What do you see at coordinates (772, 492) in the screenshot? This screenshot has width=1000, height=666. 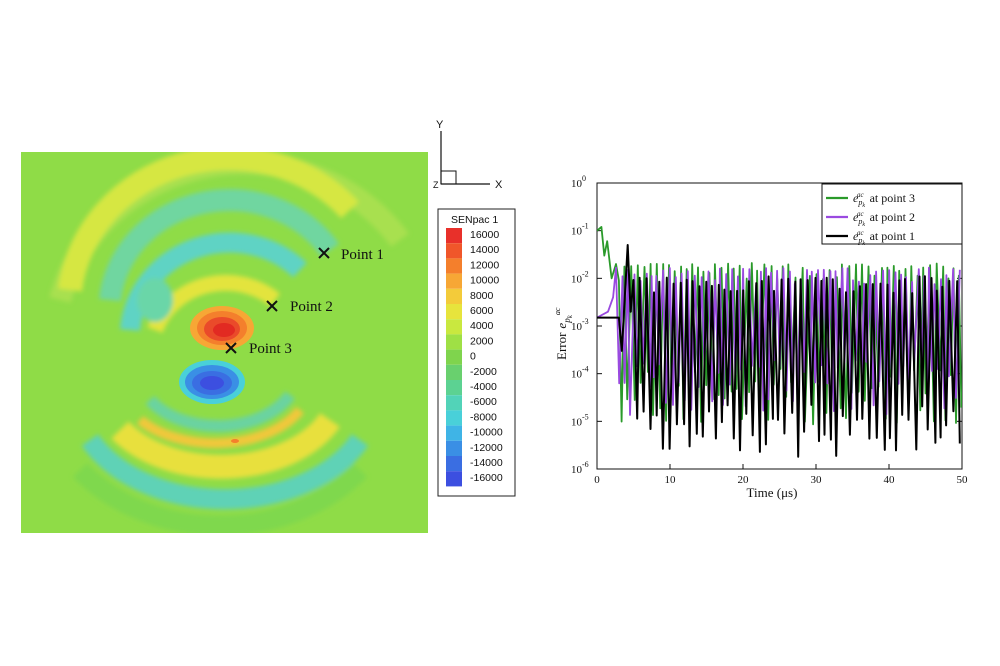 I see `x-axis-title: Time (μs)` at bounding box center [772, 492].